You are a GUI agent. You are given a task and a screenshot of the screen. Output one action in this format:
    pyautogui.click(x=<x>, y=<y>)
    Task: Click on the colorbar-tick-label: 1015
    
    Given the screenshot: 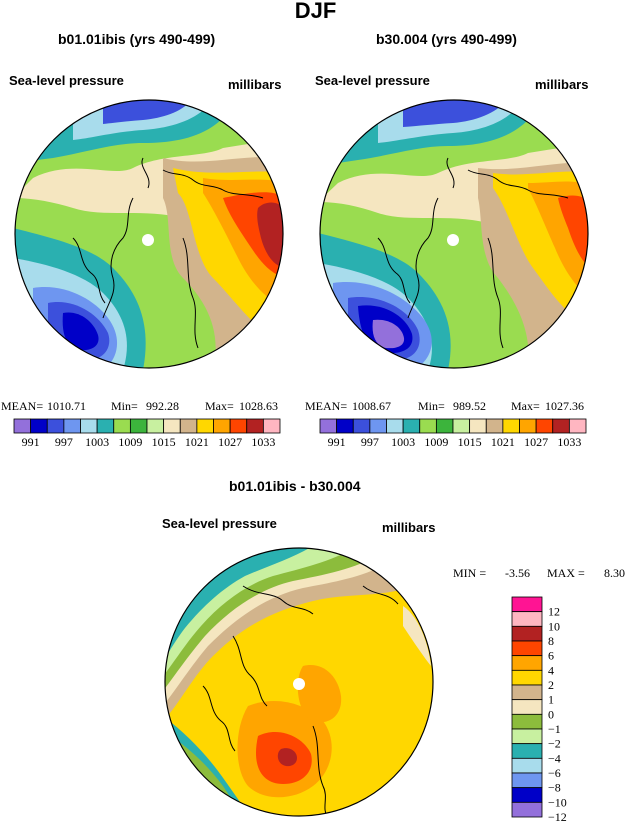 What is the action you would take?
    pyautogui.click(x=164, y=442)
    